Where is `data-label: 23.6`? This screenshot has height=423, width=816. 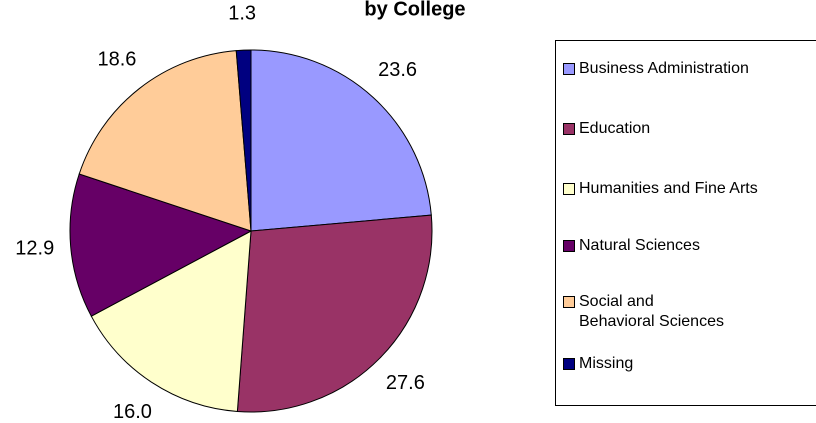 data-label: 23.6 is located at coordinates (397, 70).